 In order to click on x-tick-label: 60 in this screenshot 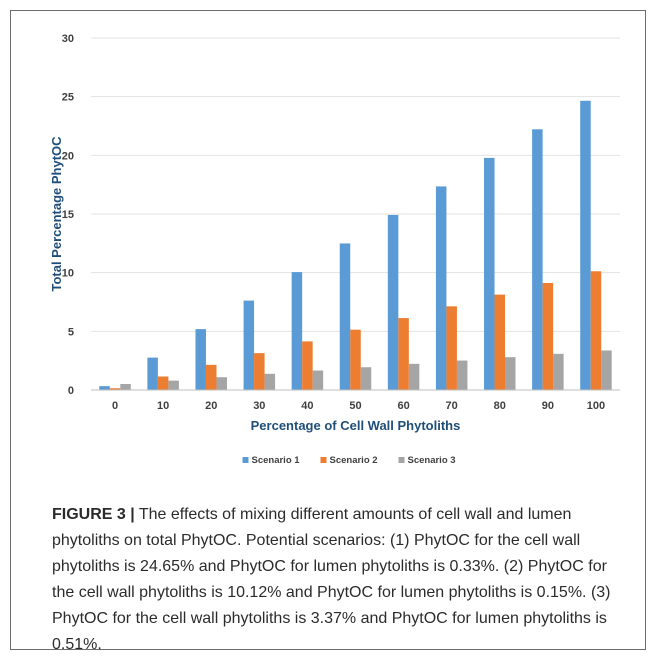, I will do `click(403, 406)`.